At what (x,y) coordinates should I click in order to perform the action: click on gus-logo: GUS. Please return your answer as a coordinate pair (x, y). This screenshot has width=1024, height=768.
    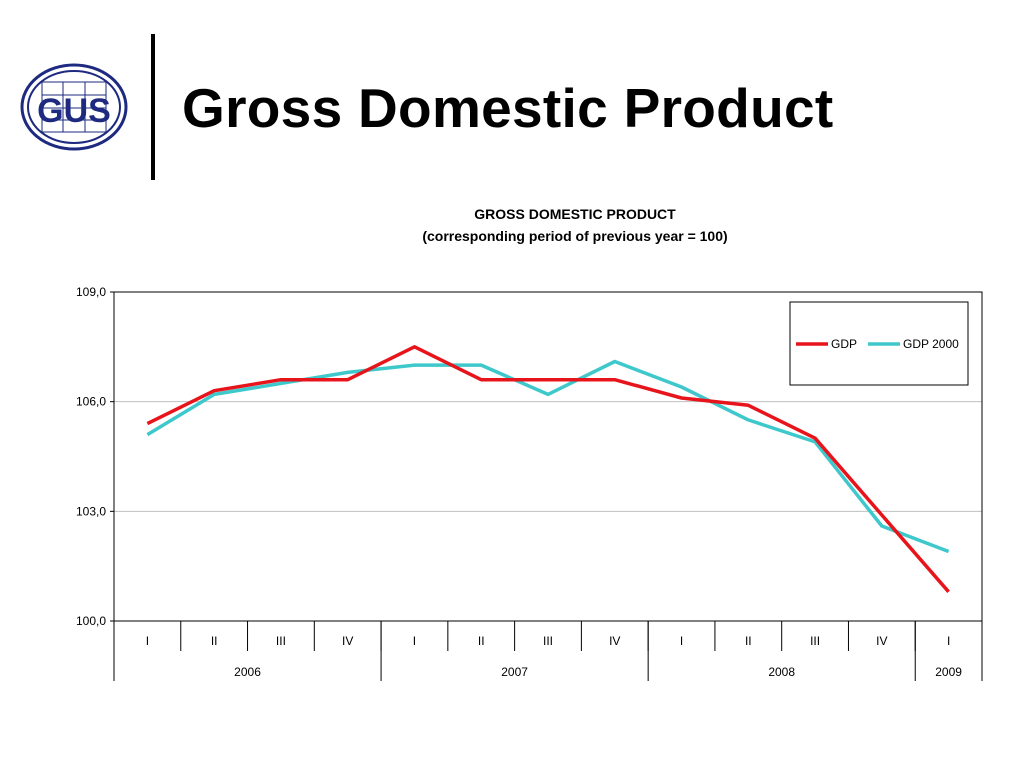
    Looking at the image, I should click on (74, 107).